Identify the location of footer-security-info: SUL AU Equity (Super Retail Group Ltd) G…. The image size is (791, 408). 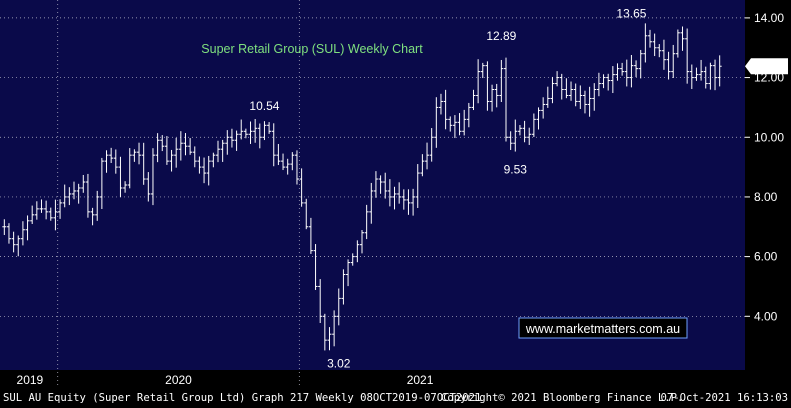
(242, 398).